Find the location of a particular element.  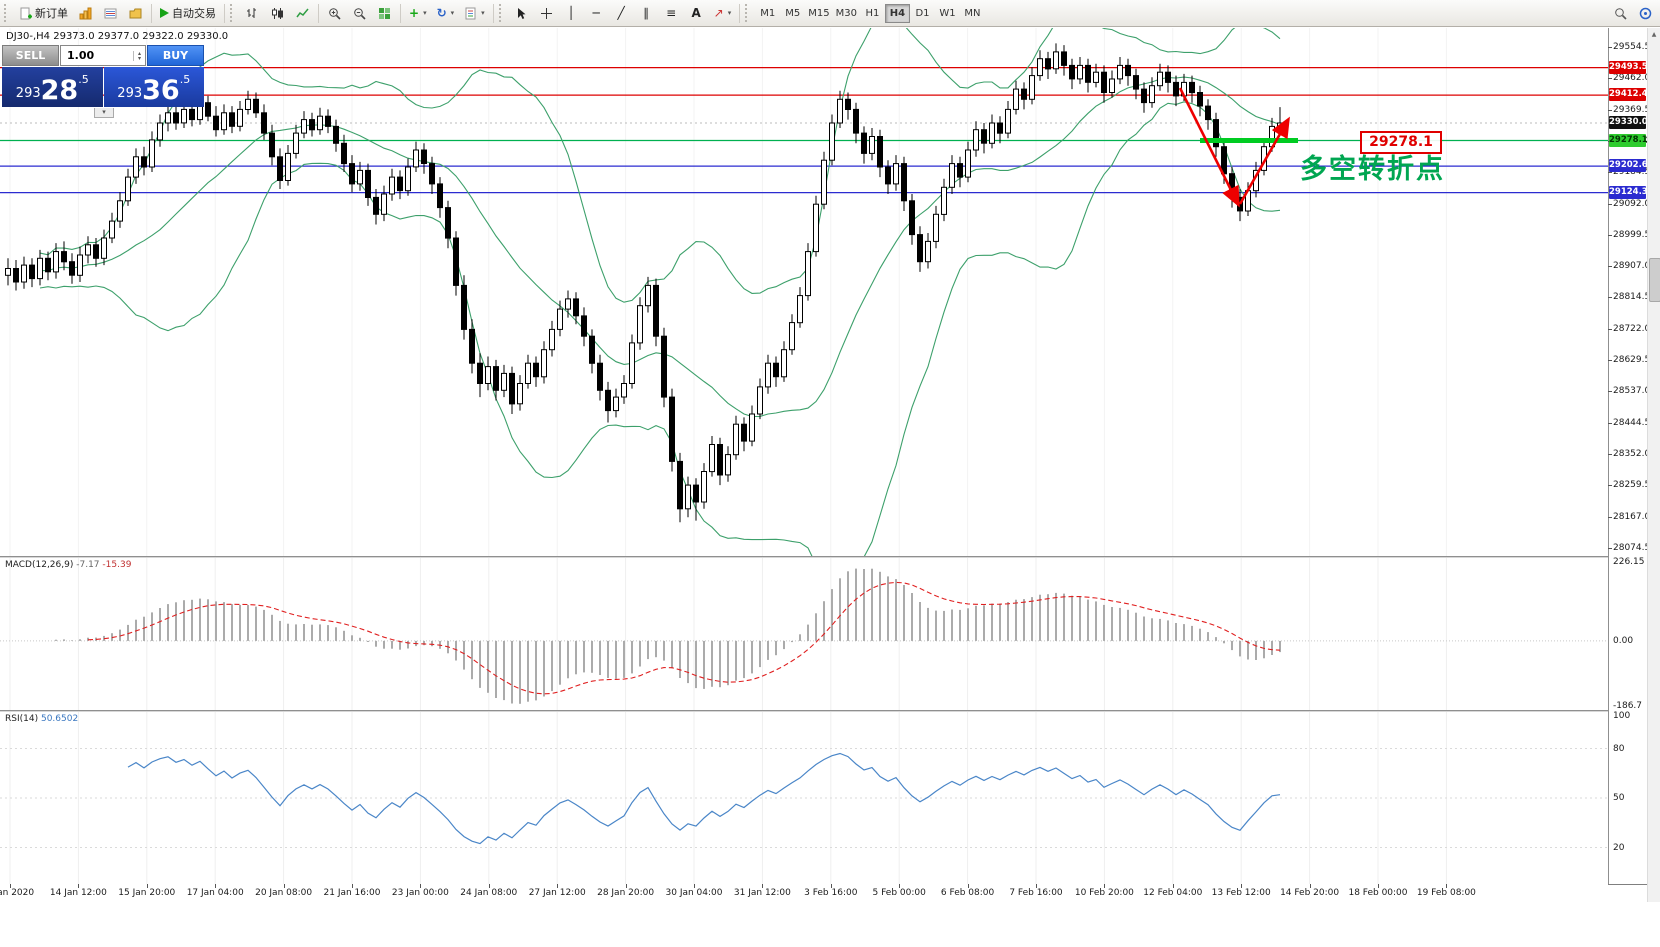

buy-button: BUY is located at coordinates (175, 55).